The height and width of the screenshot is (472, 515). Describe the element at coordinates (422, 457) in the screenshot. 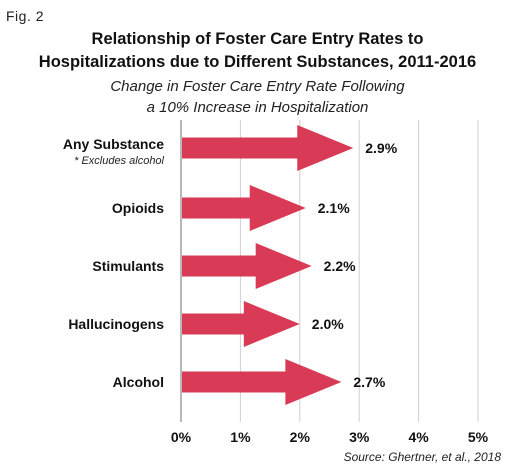

I see `source-note: Source: Ghertner, et al., 2018` at that location.